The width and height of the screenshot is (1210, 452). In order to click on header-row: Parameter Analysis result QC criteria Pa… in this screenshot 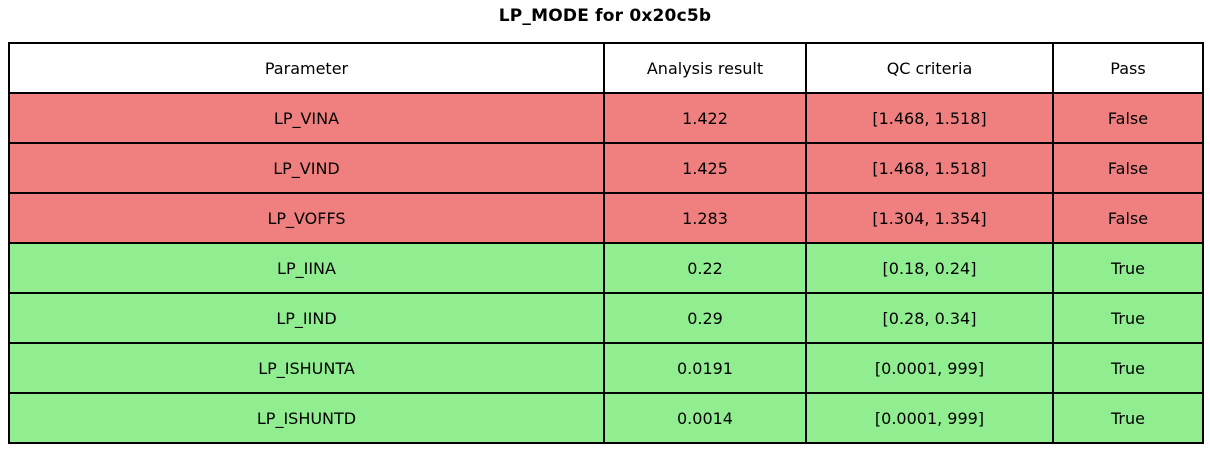, I will do `click(606, 68)`.